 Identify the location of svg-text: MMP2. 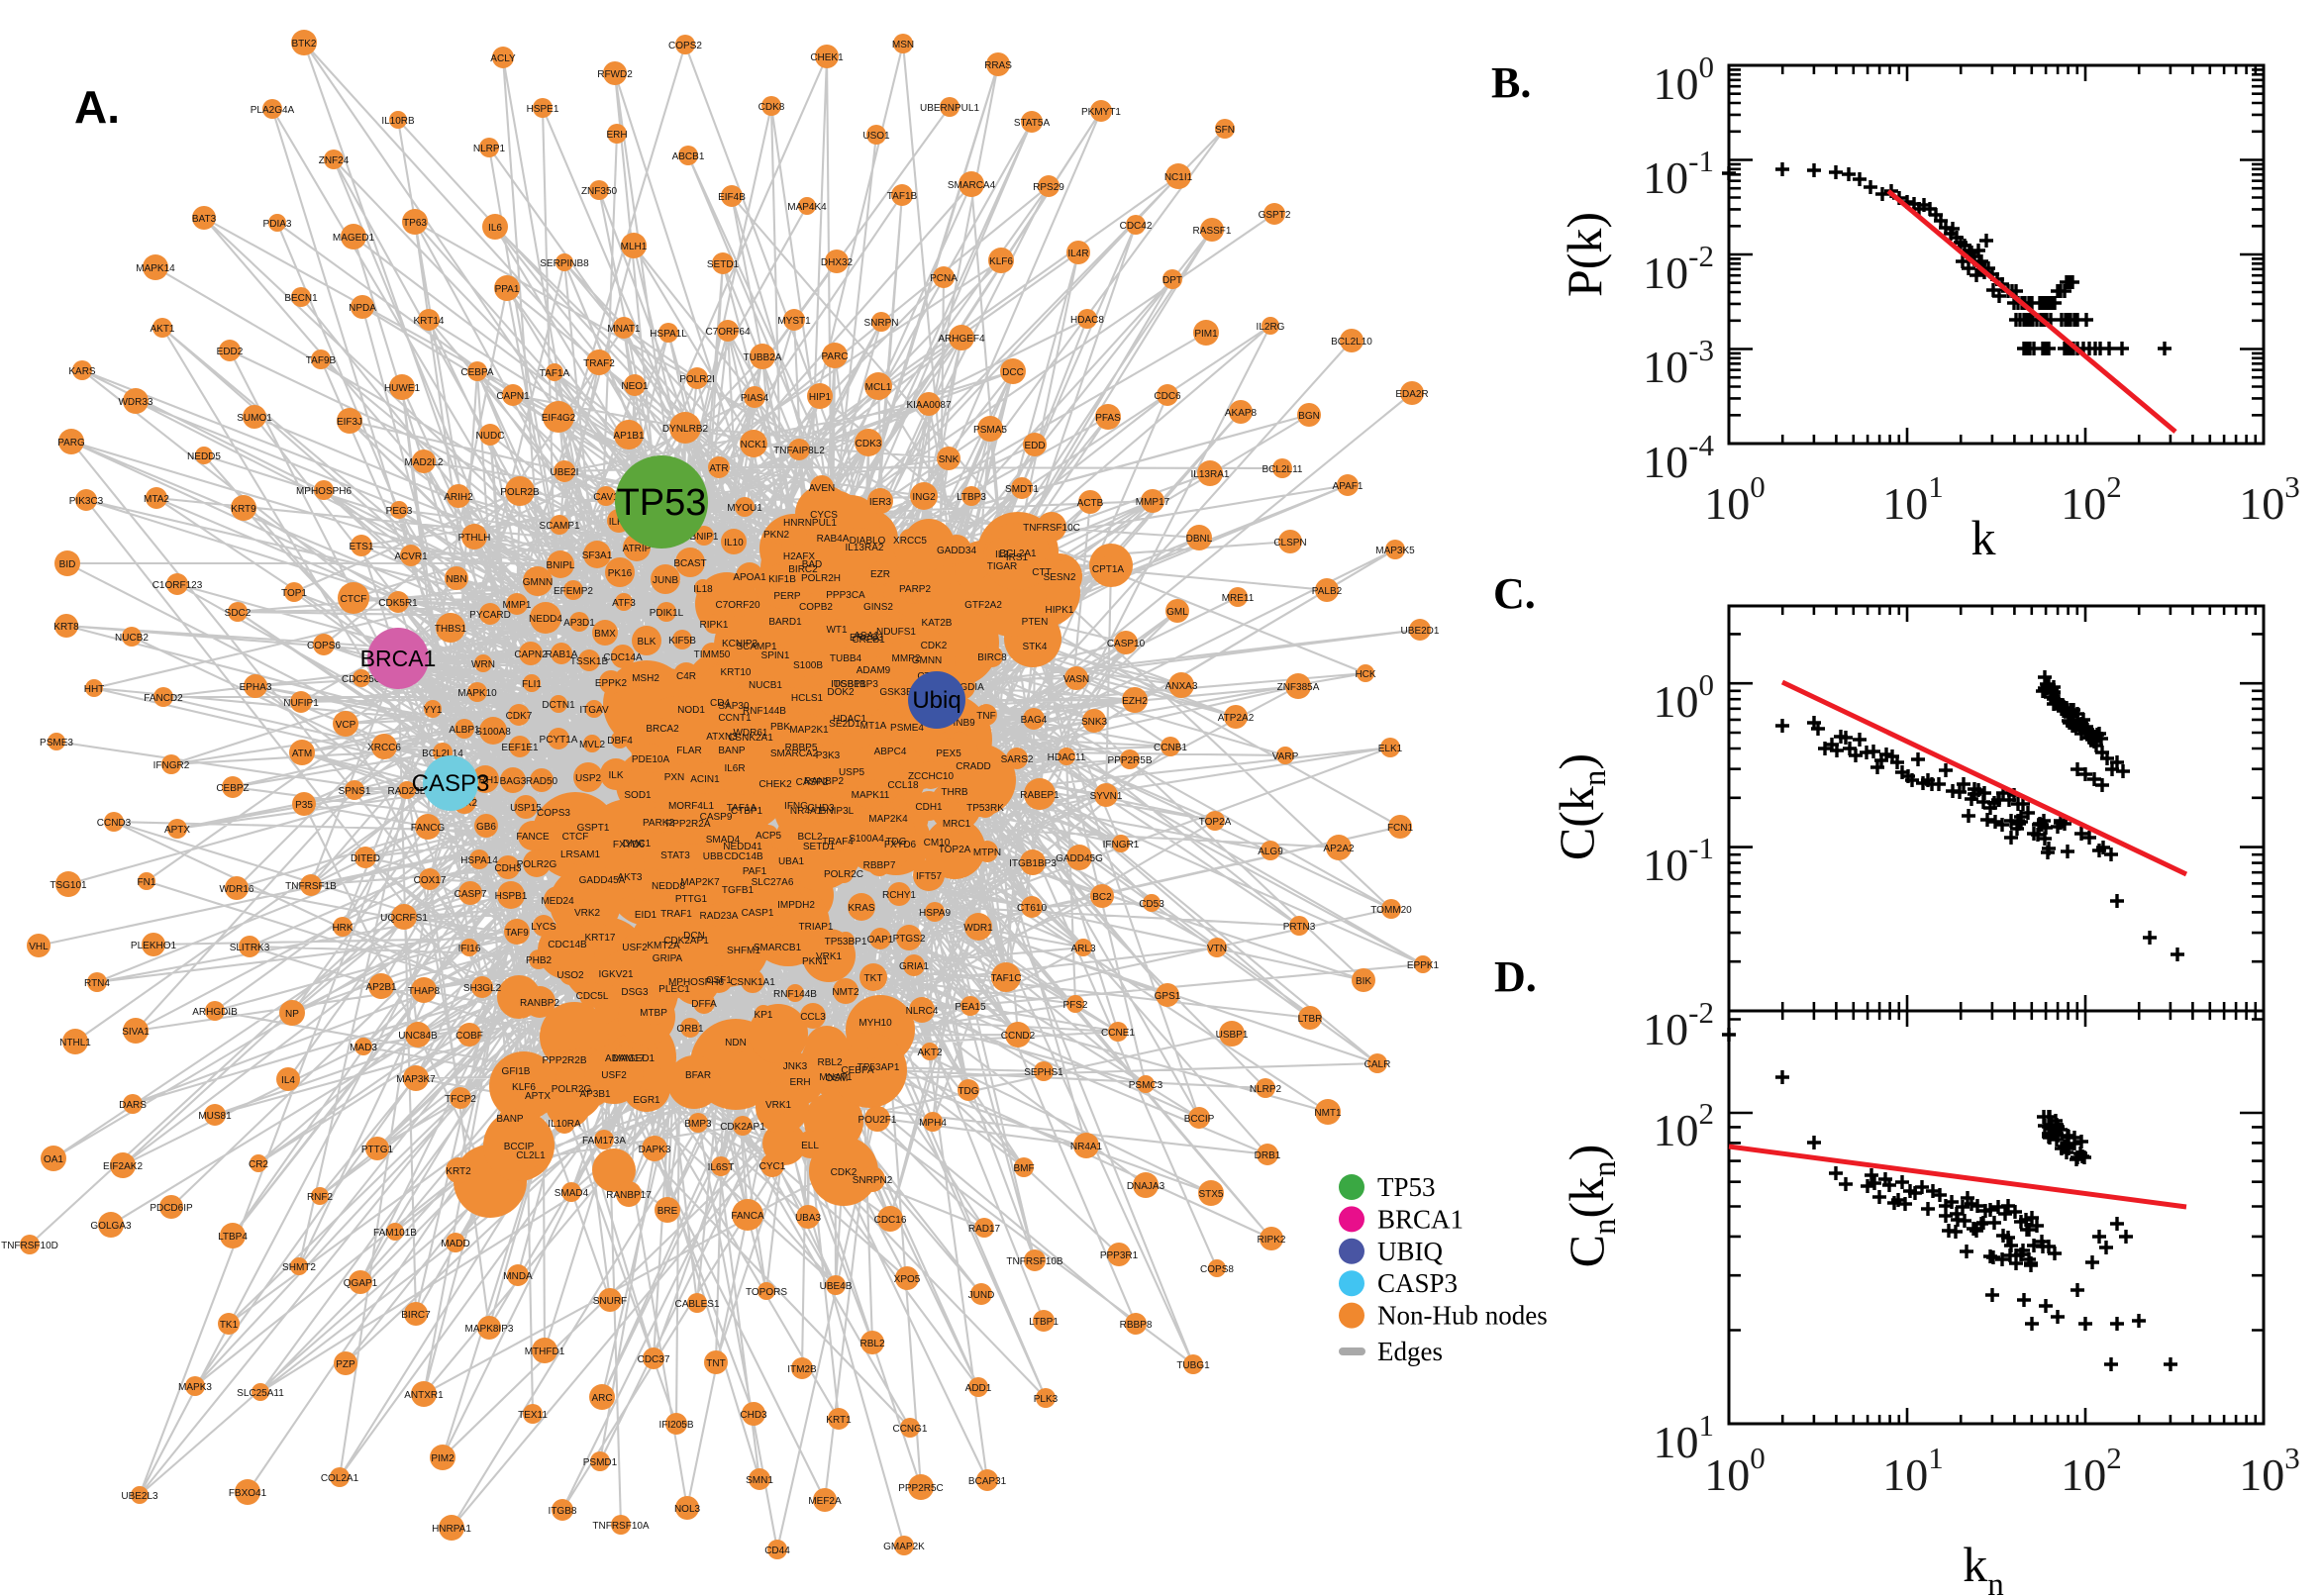
(906, 658).